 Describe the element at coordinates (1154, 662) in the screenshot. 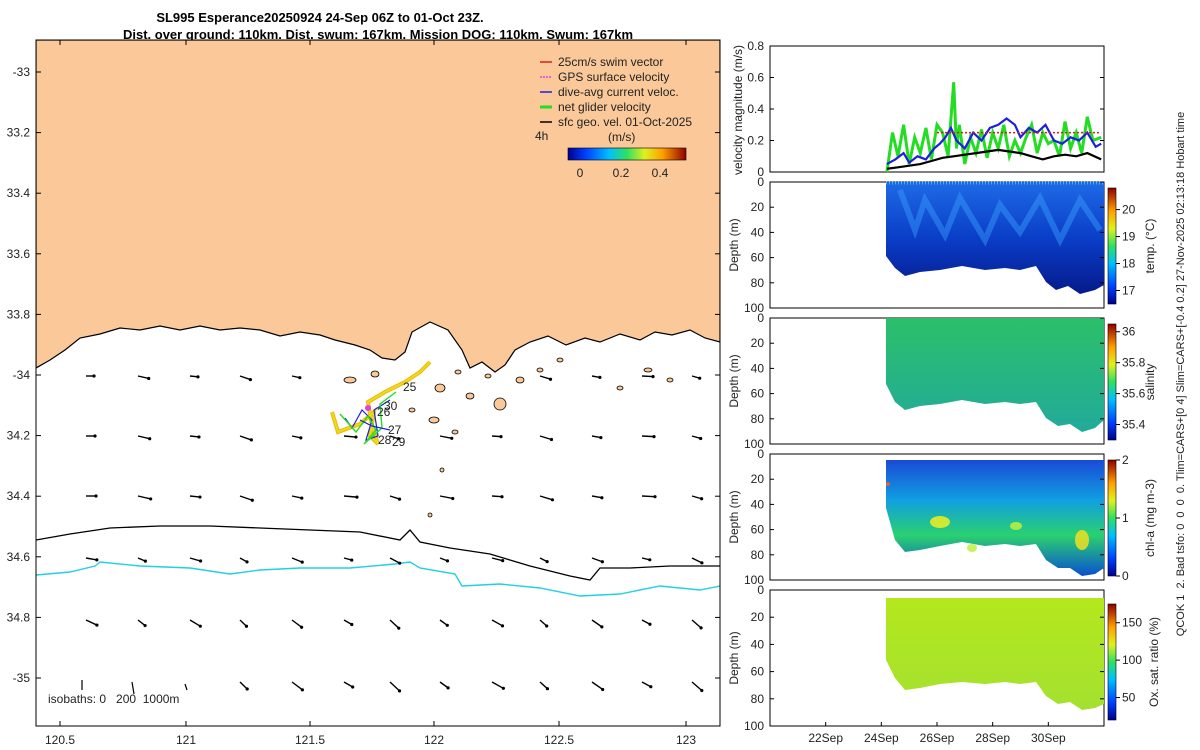

I see `oxygen-colorbar-label: Ox. sat. ratio (%)` at that location.